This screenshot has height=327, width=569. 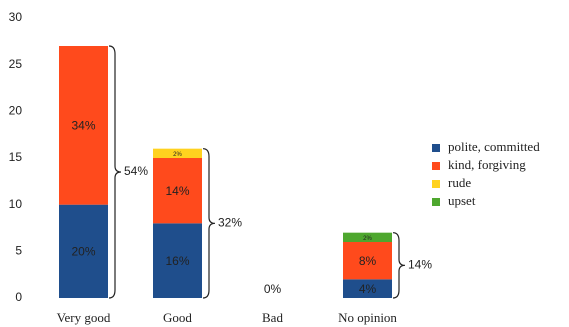 What do you see at coordinates (487, 164) in the screenshot?
I see `legend-label: kind, forgiving` at bounding box center [487, 164].